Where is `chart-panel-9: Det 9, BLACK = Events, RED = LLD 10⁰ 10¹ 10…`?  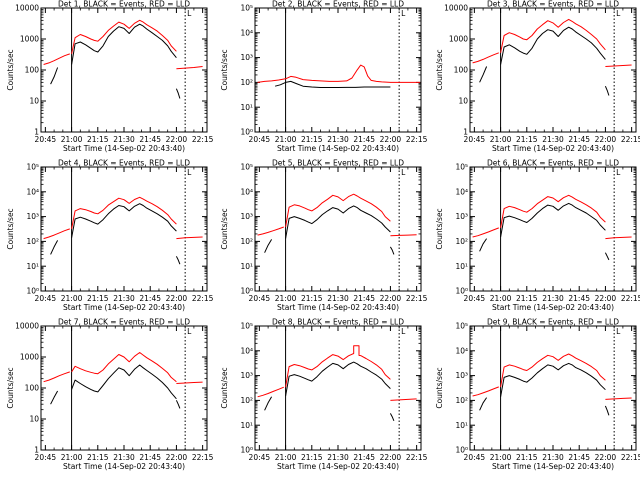 chart-panel-9: Det 9, BLACK = Events, RED = LLD 10⁰ 10¹ 10… is located at coordinates (537, 395).